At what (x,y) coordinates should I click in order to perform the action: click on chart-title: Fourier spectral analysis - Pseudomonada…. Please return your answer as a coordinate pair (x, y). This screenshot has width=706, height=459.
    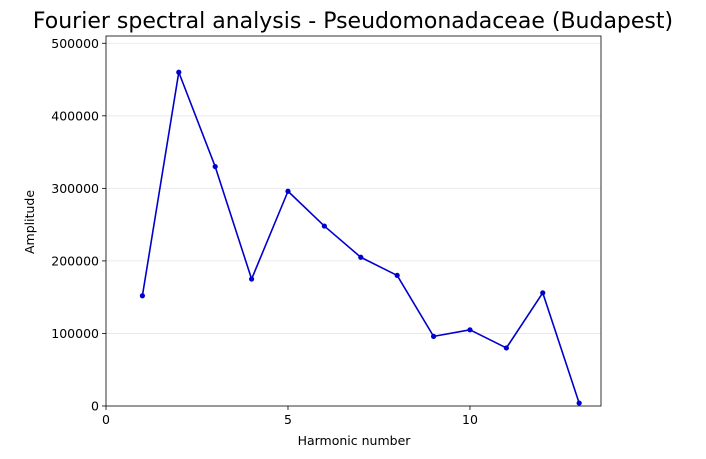
    Looking at the image, I should click on (353, 21).